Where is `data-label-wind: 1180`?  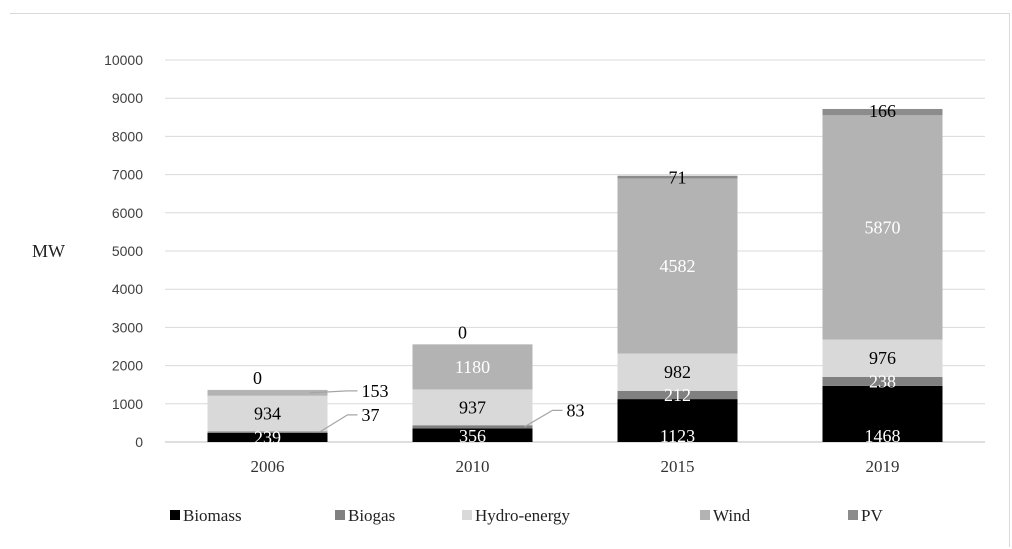
data-label-wind: 1180 is located at coordinates (472, 367).